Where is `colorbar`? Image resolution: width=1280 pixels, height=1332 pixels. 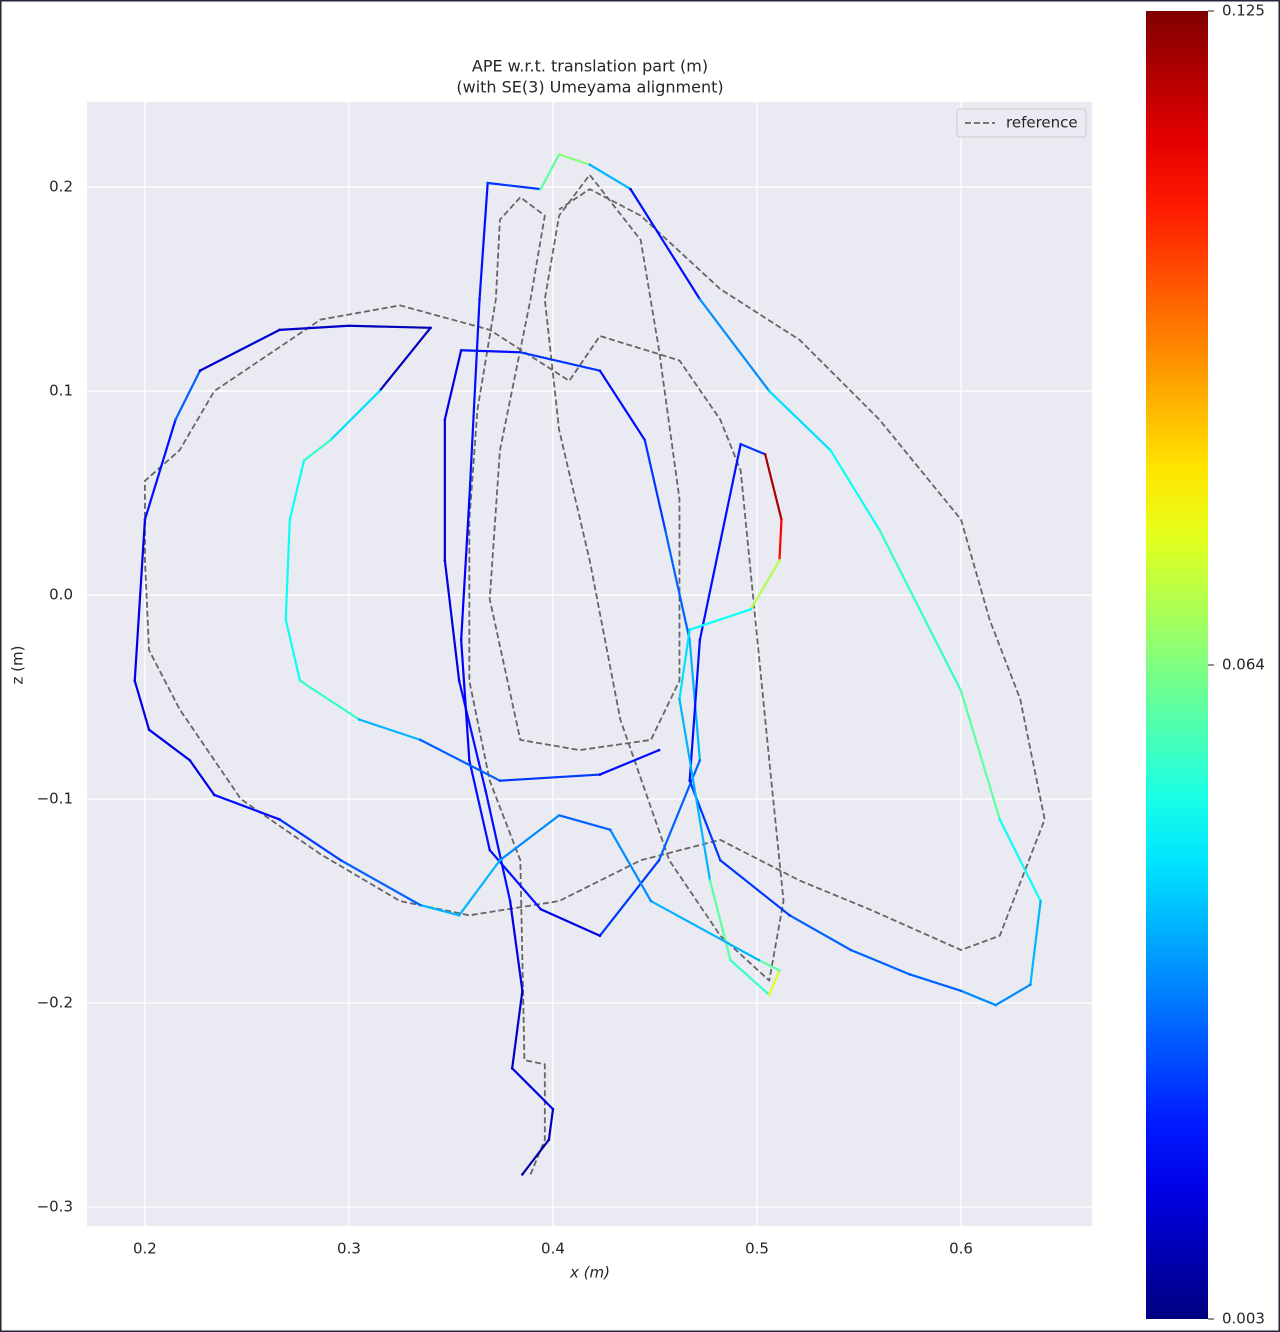
colorbar is located at coordinates (1177, 665).